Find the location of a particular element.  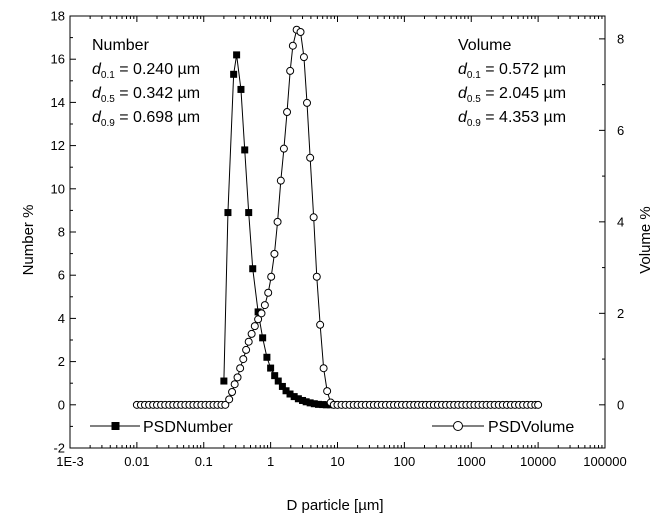

annotation-number-line: d0.9 = 0.698 µm is located at coordinates (146, 119).